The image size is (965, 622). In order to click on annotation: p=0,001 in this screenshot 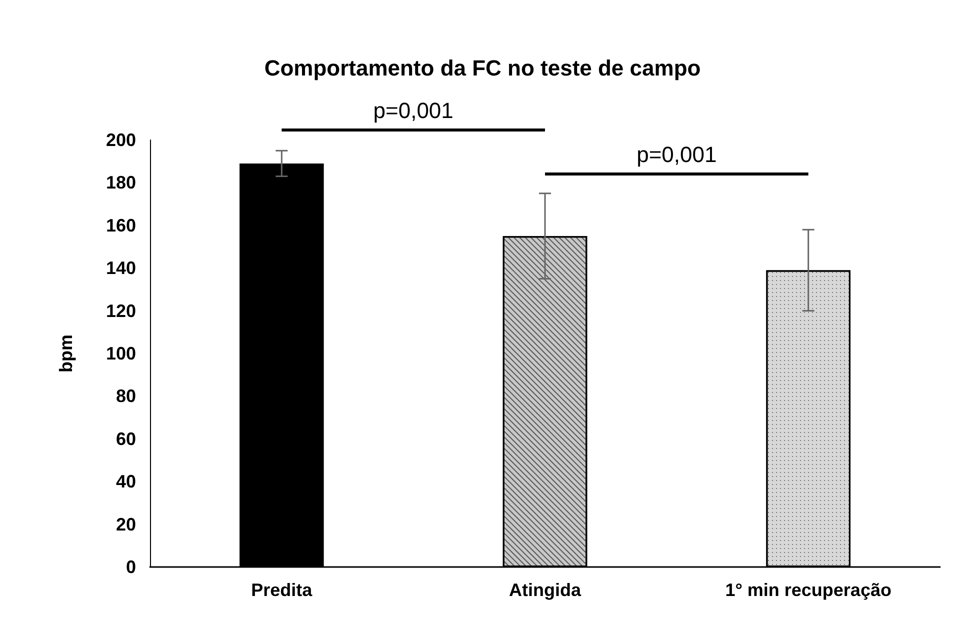, I will do `click(676, 155)`.